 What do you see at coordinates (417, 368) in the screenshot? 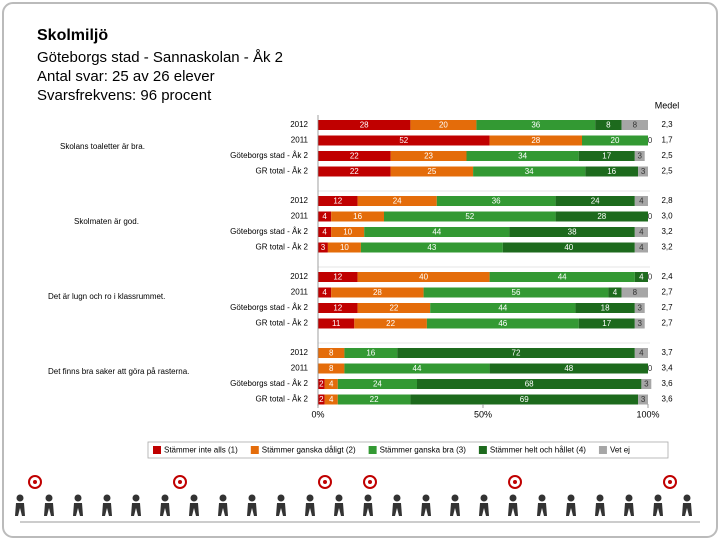
I see `value-label: 44` at bounding box center [417, 368].